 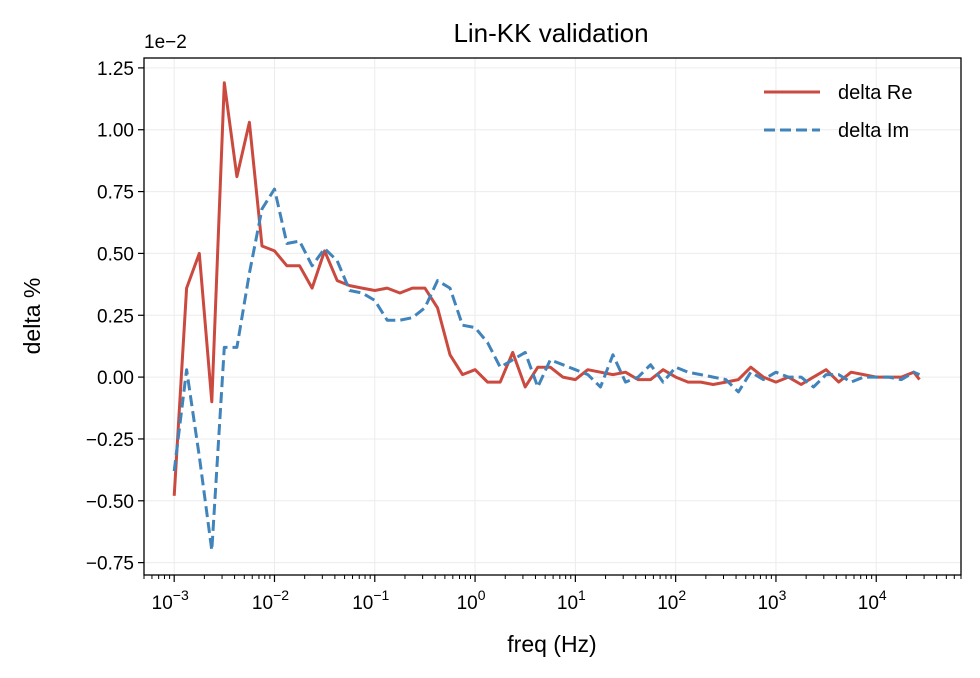 I want to click on x-tick-label: 10⁻³, so click(x=170, y=600).